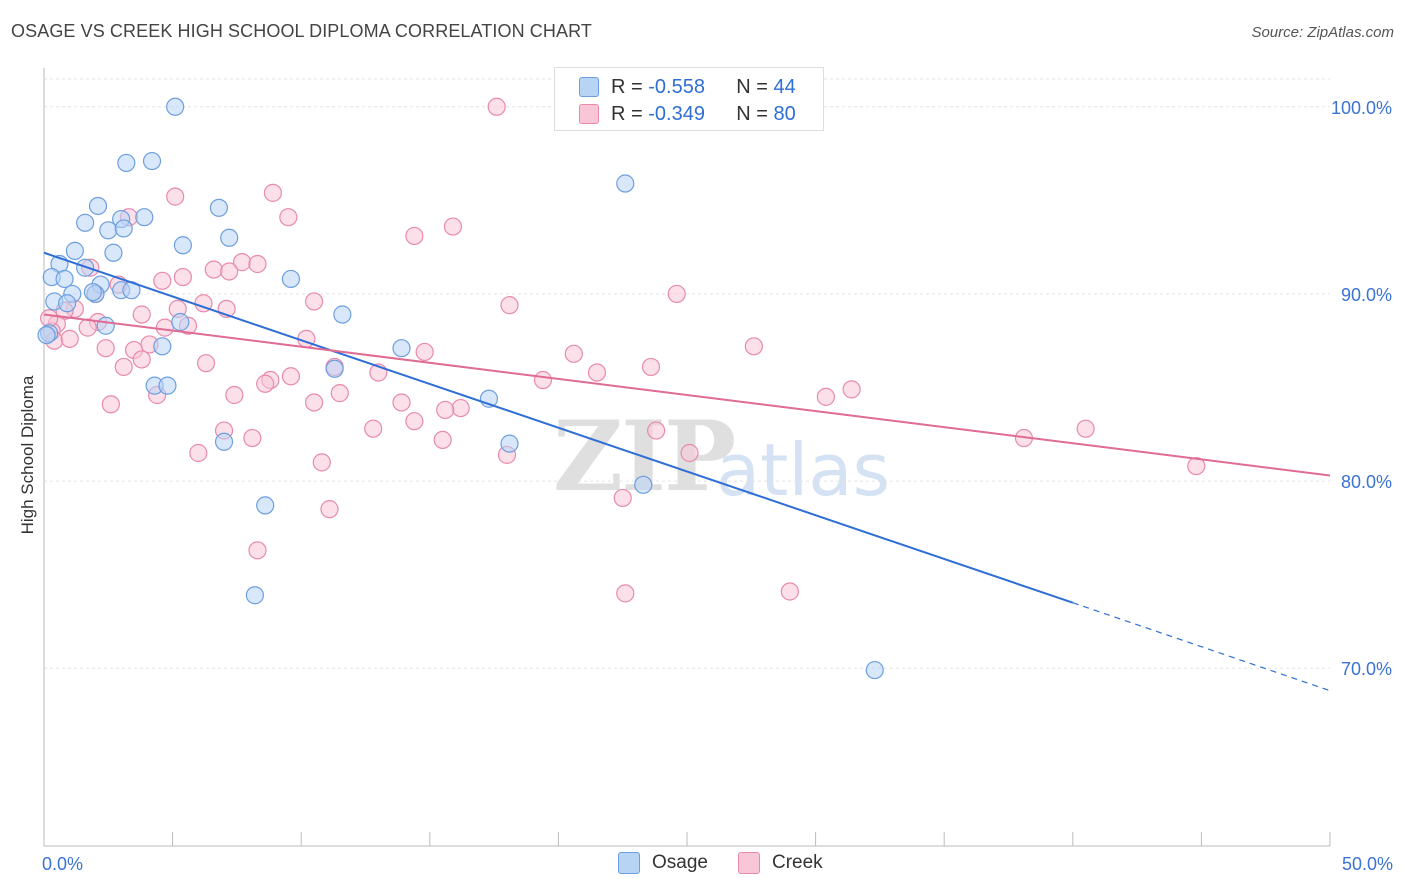  I want to click on series-legend: Osage Creek, so click(703, 864).